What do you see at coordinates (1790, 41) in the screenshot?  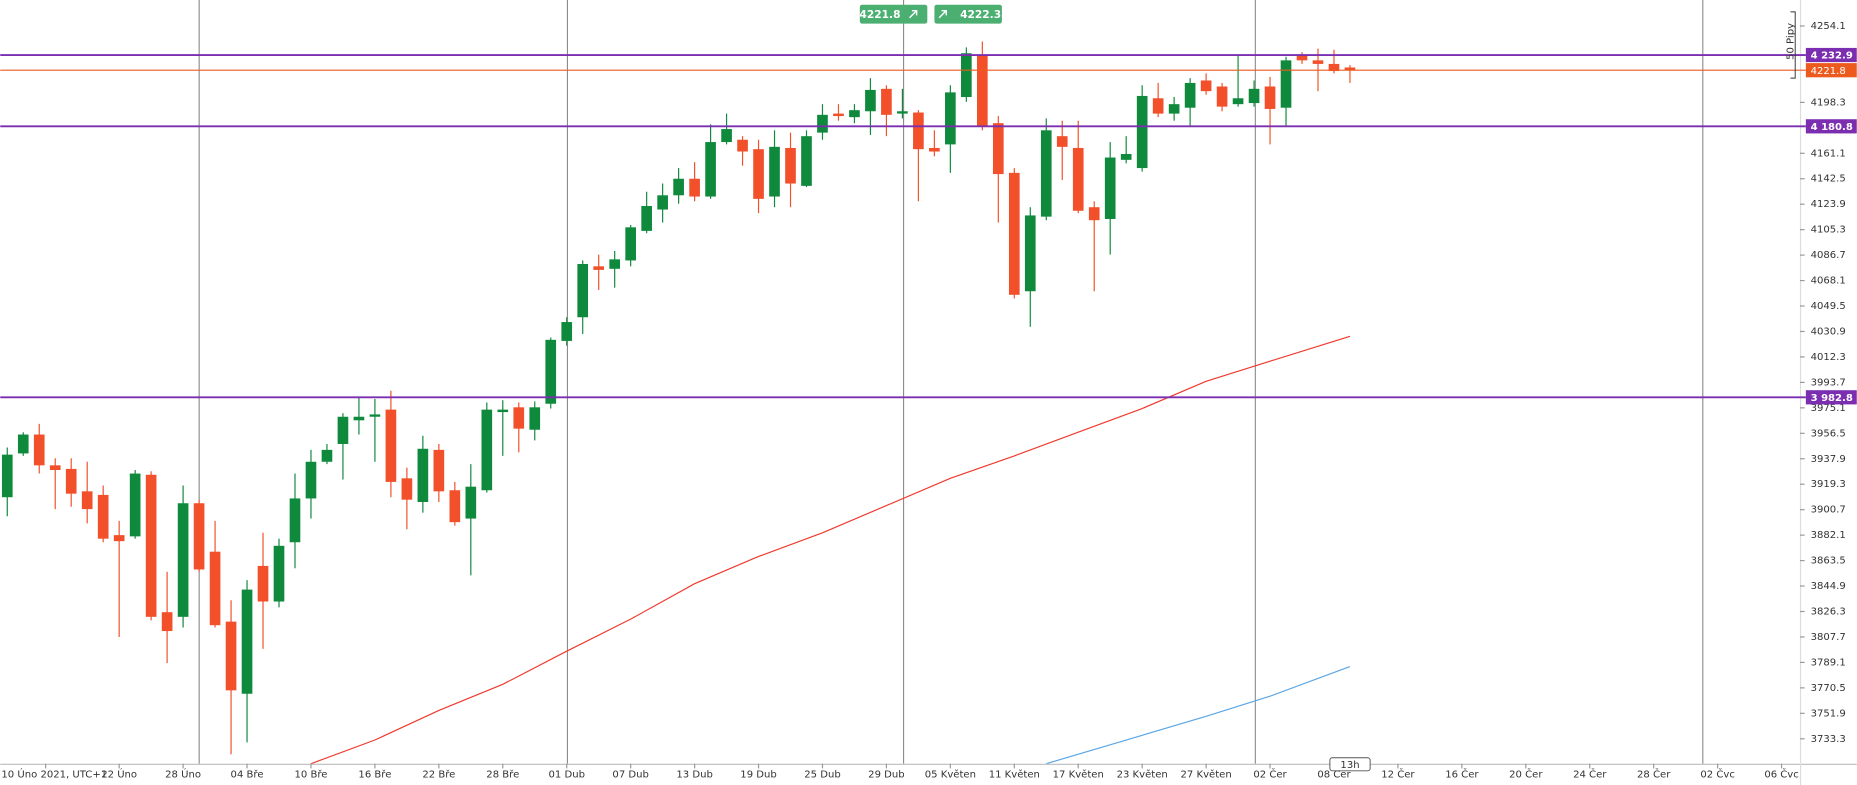 I see `pip-label: 50 Pipy` at bounding box center [1790, 41].